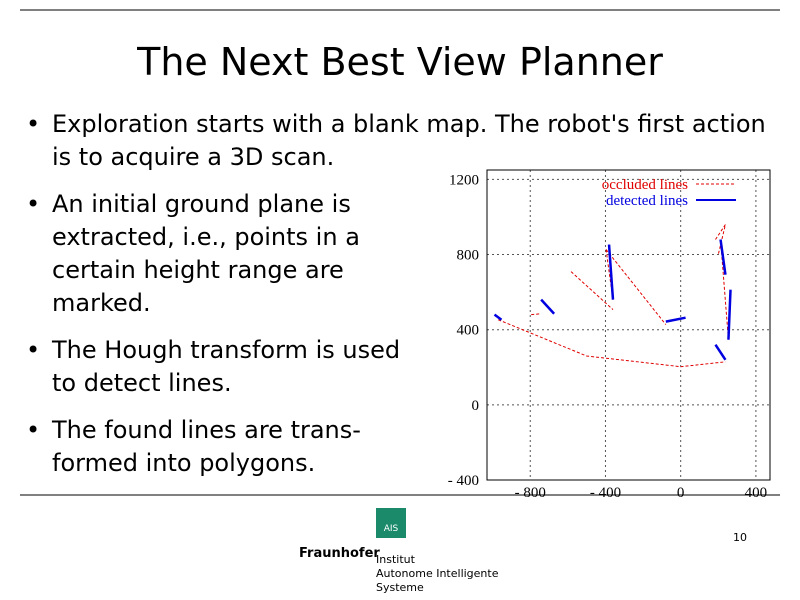 Image resolution: width=800 pixels, height=600 pixels. I want to click on y-tick-label: 400, so click(468, 331).